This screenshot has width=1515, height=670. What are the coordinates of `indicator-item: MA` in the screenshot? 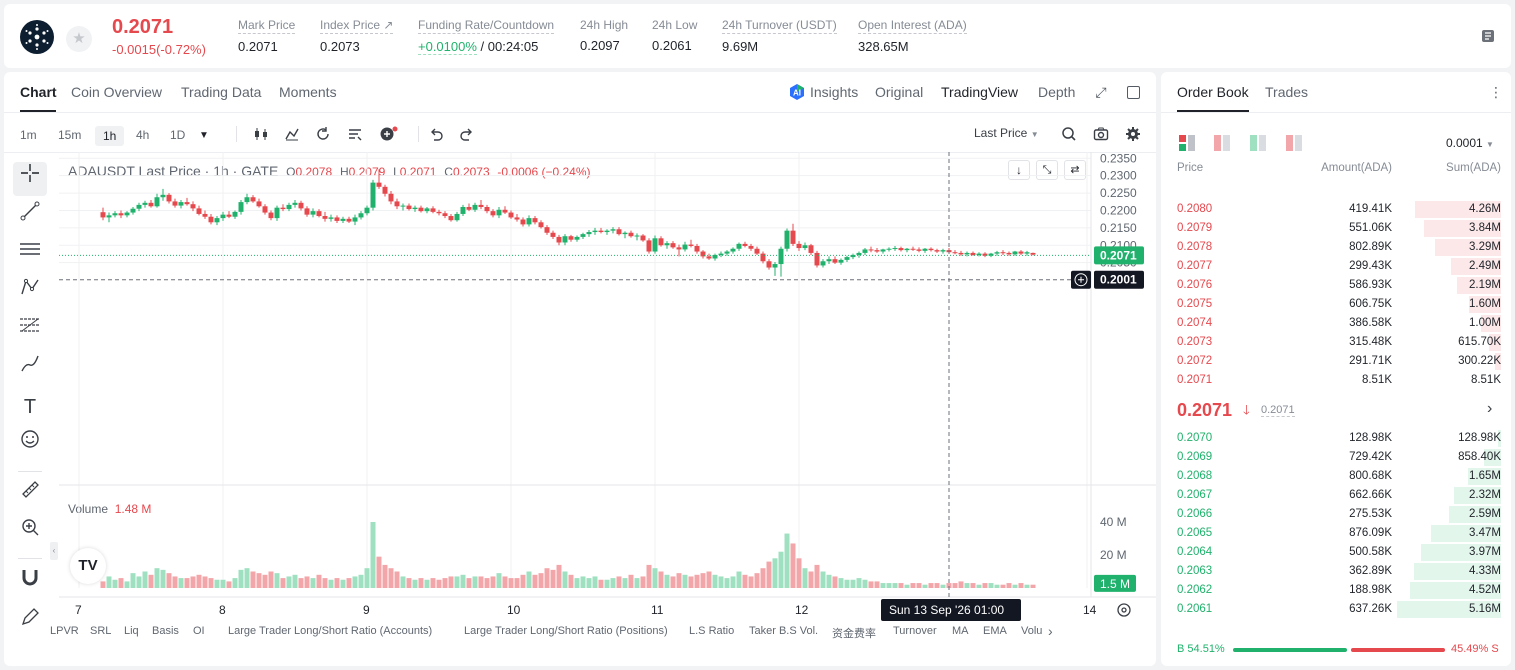 It's located at (960, 631).